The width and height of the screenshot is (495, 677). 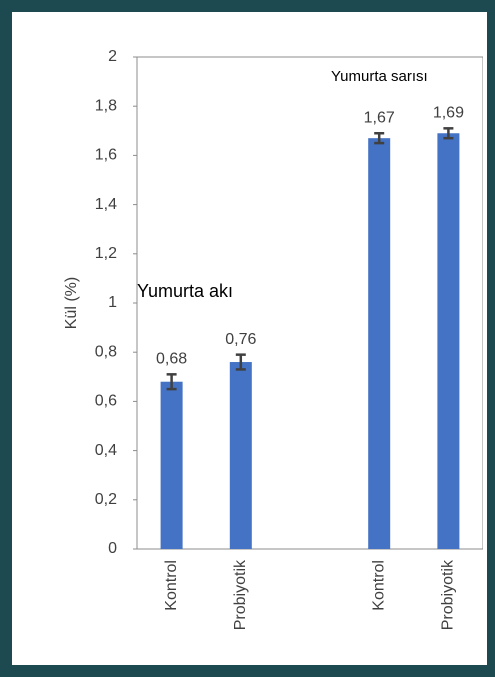 What do you see at coordinates (185, 291) in the screenshot?
I see `annotation: Yumurta akı` at bounding box center [185, 291].